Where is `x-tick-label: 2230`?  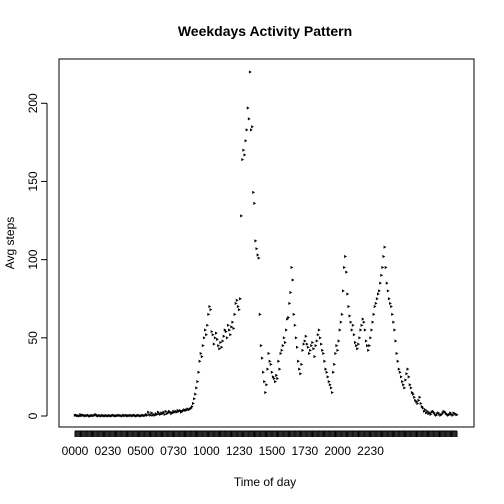 x-tick-label: 2230 is located at coordinates (370, 451).